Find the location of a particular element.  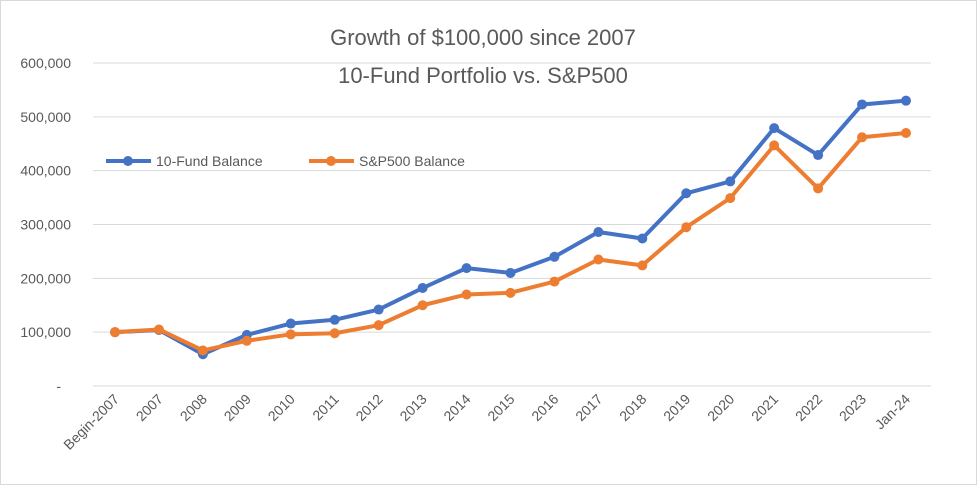

y-tick-label: - is located at coordinates (58, 386).